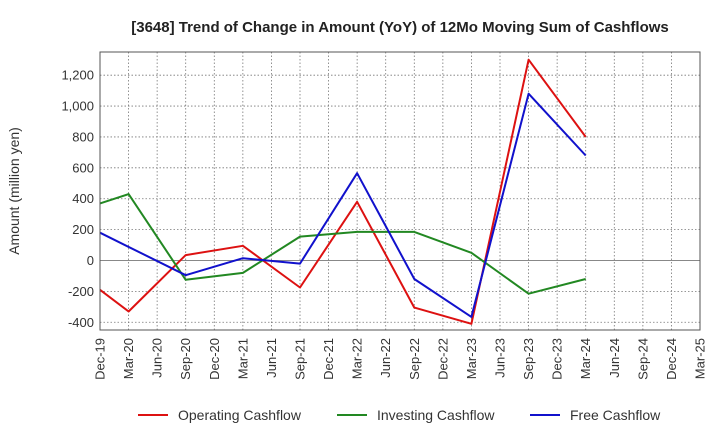  What do you see at coordinates (471, 358) in the screenshot?
I see `x-tick-label: Mar-23` at bounding box center [471, 358].